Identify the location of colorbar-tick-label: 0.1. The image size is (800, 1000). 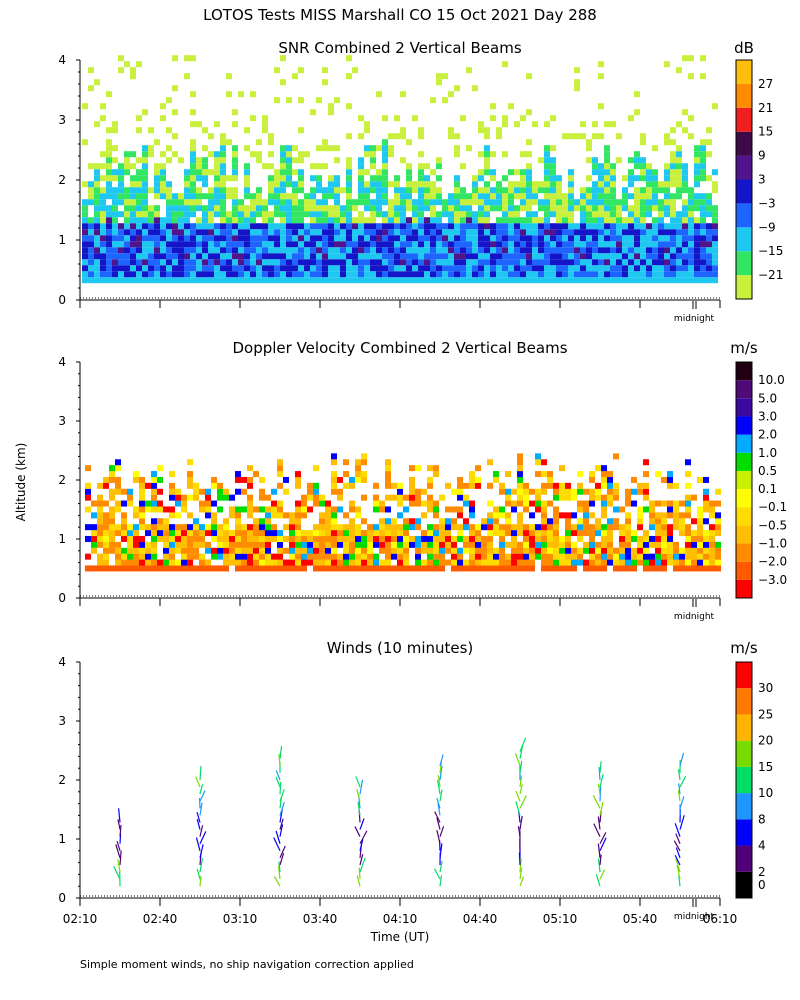
(767, 489).